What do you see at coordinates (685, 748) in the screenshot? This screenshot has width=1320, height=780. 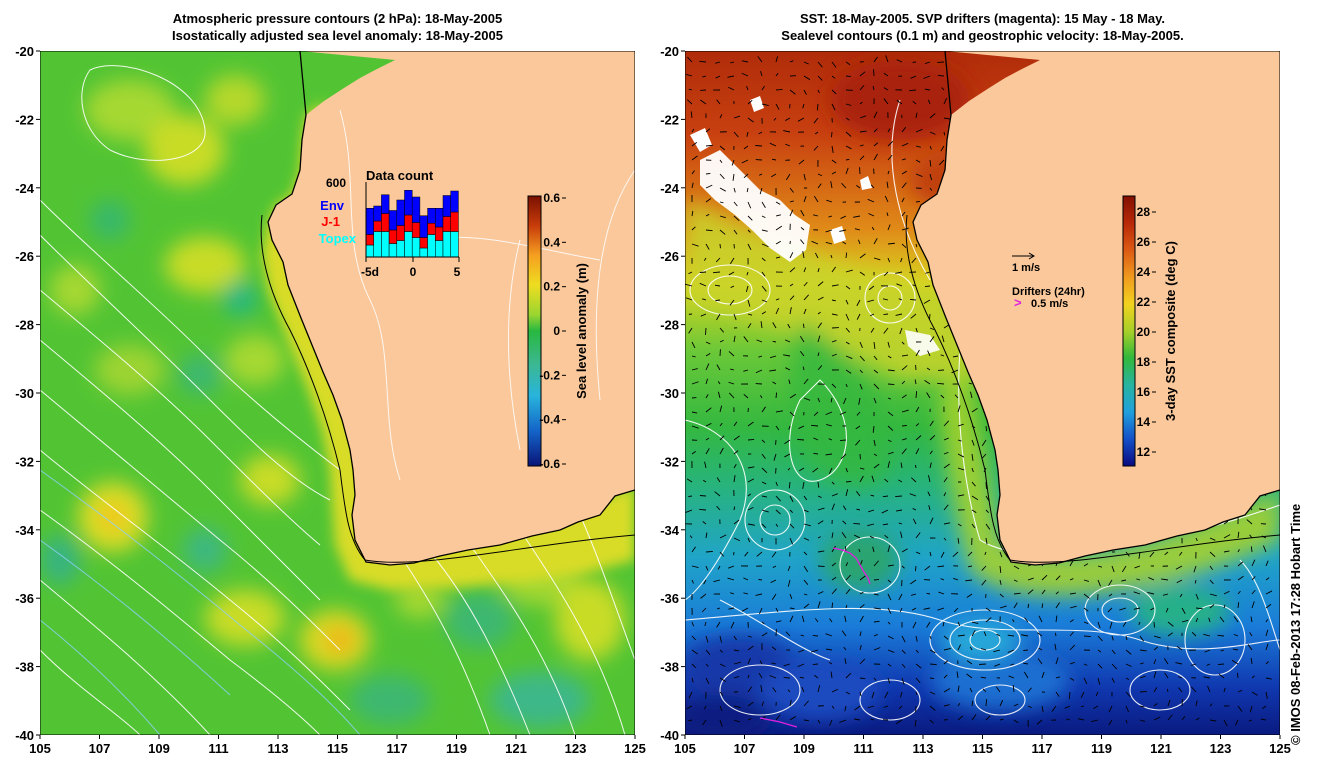 I see `lon-label: 105` at bounding box center [685, 748].